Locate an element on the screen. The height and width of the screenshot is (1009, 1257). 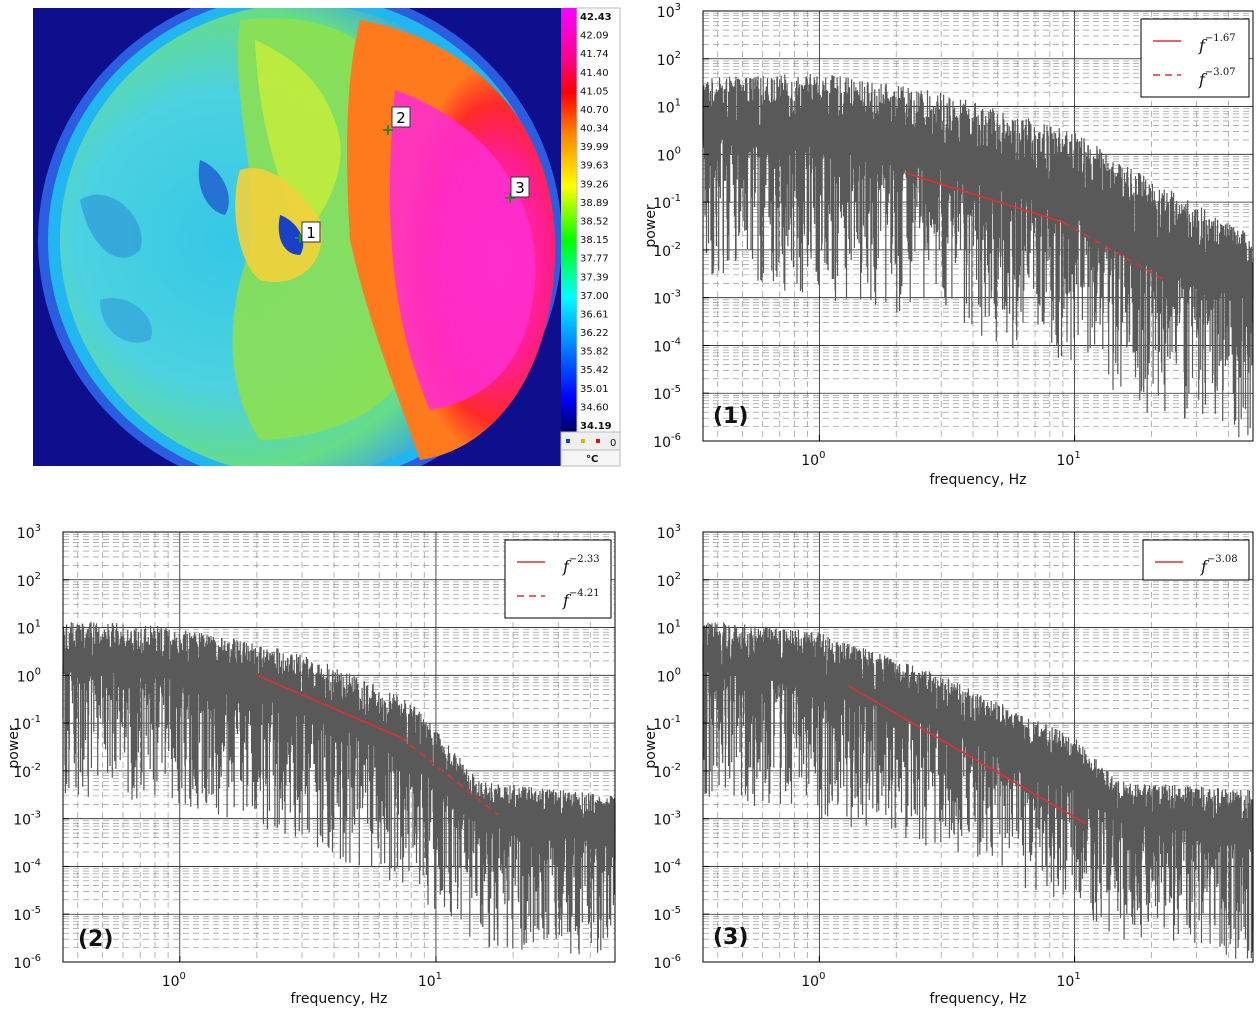
colorbar-label: 35.42 is located at coordinates (594, 370).